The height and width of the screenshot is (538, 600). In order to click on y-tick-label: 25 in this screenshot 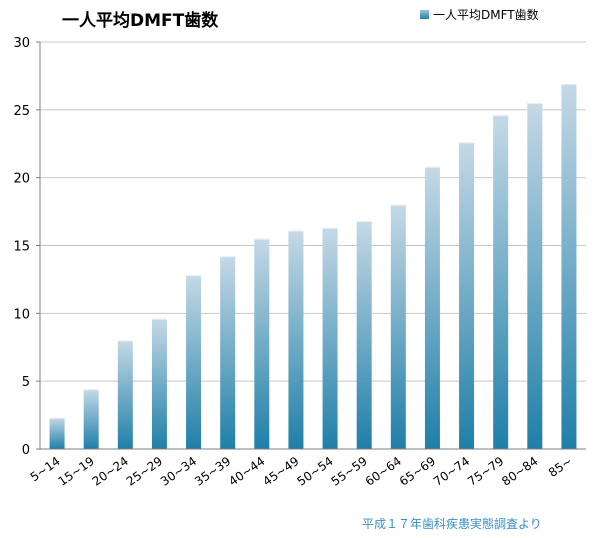, I will do `click(21, 111)`.